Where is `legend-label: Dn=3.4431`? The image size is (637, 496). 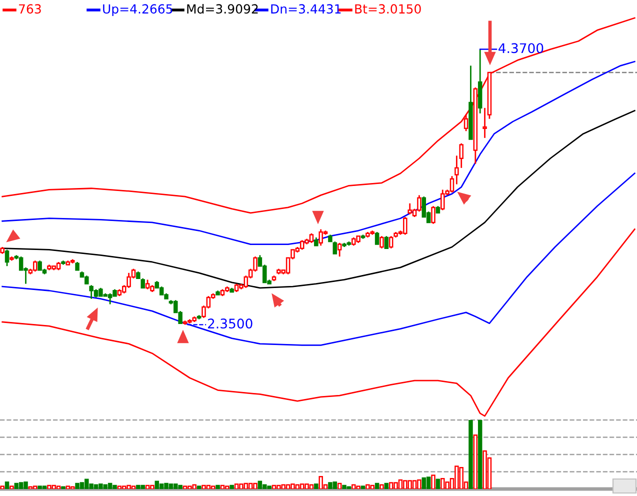 legend-label: Dn=3.4431 is located at coordinates (306, 9).